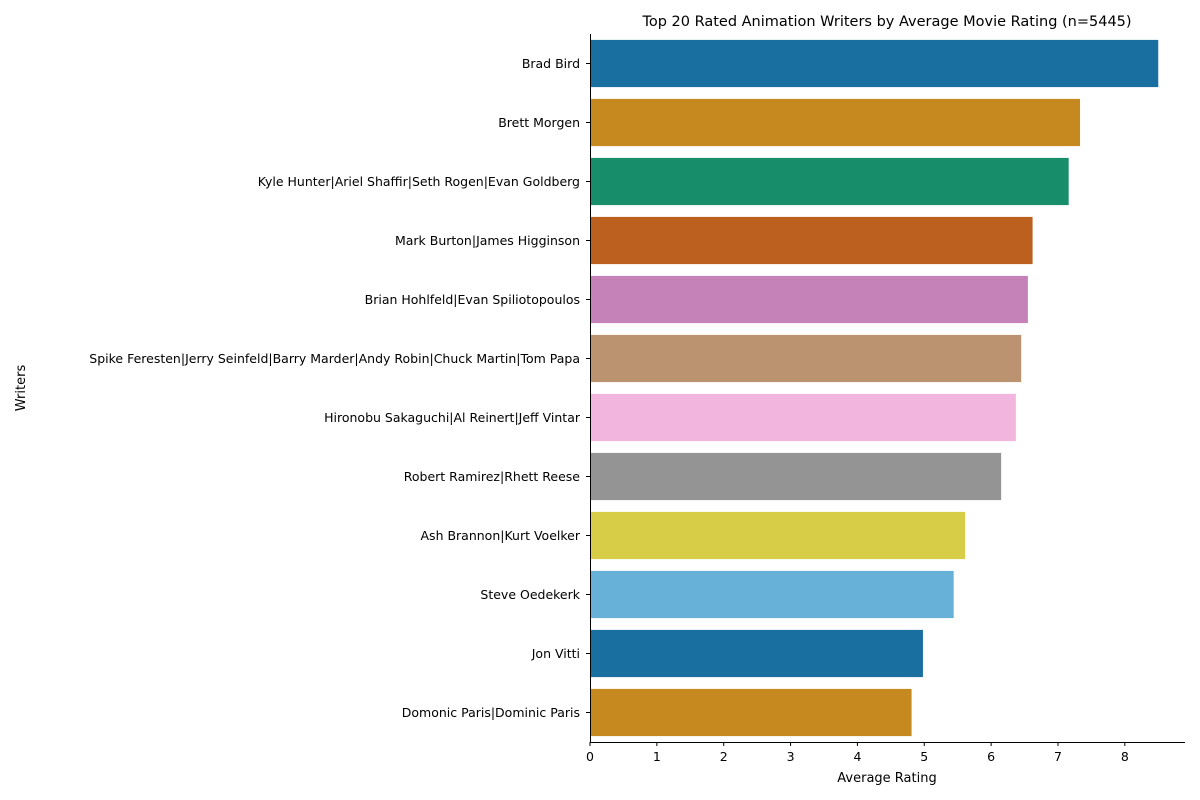 Image resolution: width=1200 pixels, height=800 pixels. What do you see at coordinates (991, 756) in the screenshot?
I see `x-tick-label: 6` at bounding box center [991, 756].